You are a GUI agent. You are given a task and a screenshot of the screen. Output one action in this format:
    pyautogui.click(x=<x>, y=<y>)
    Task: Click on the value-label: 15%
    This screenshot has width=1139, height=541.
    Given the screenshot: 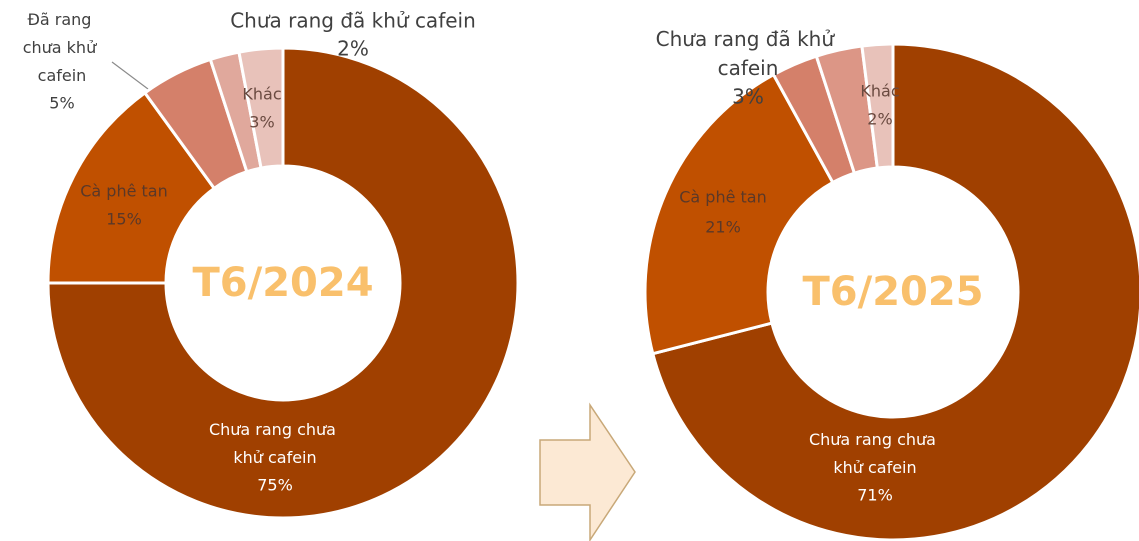 What is the action you would take?
    pyautogui.click(x=124, y=219)
    